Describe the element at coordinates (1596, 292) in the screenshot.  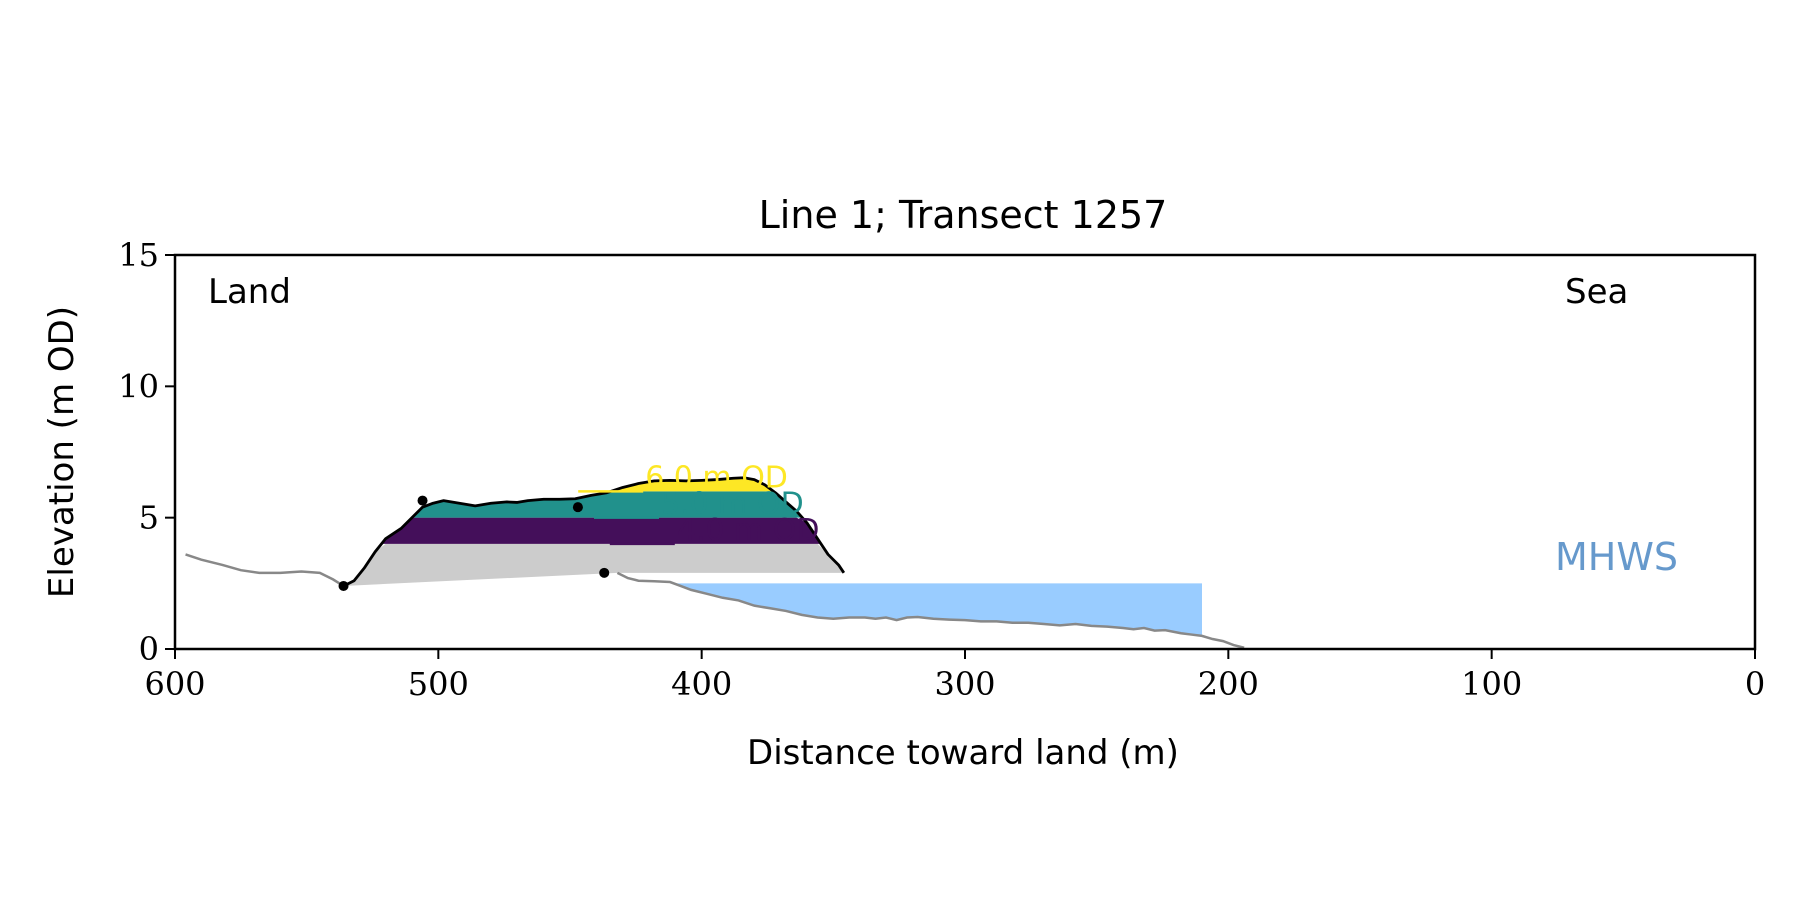
I see `annotation-sea: Sea` at that location.